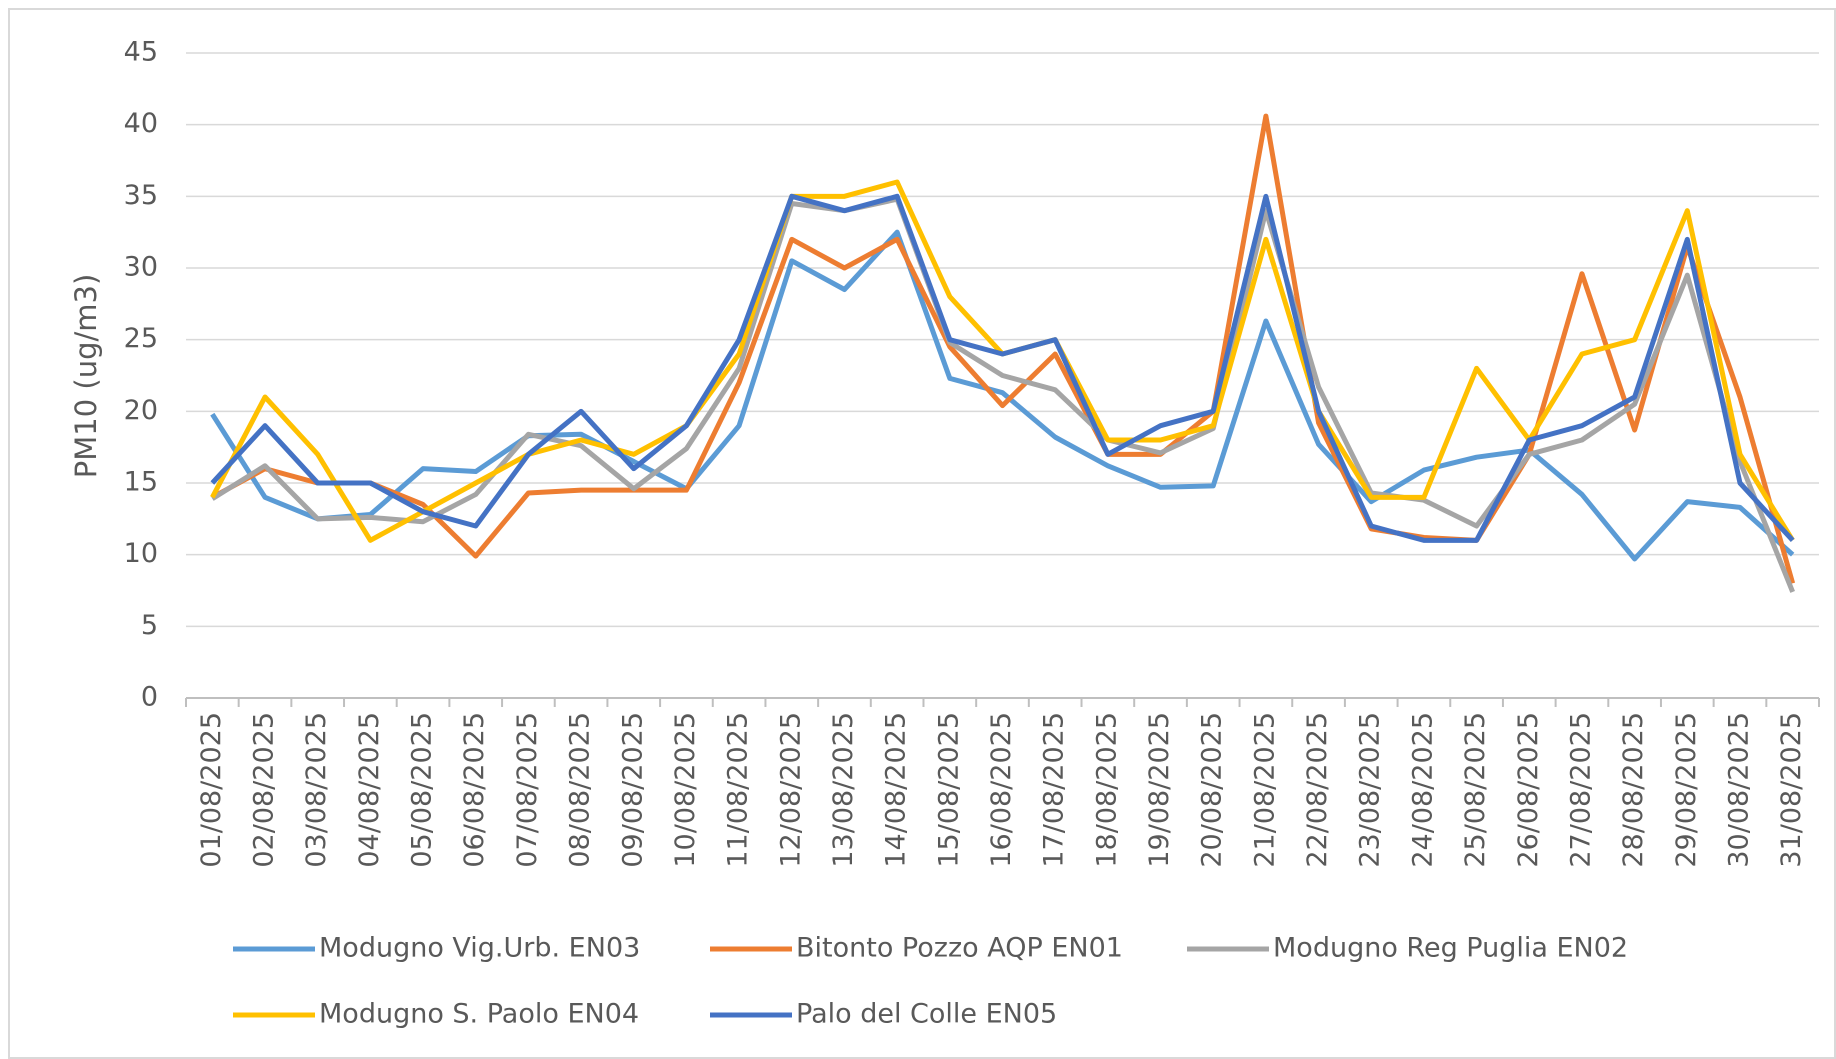 The image size is (1836, 1059). I want to click on x-tick-label: 04/08/2025, so click(369, 790).